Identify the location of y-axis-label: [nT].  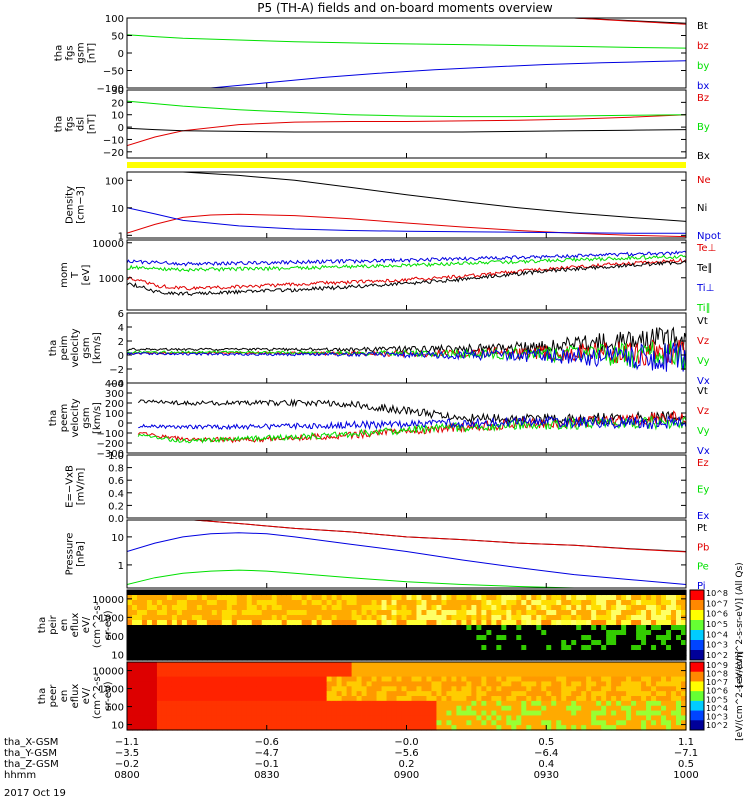
(92, 124).